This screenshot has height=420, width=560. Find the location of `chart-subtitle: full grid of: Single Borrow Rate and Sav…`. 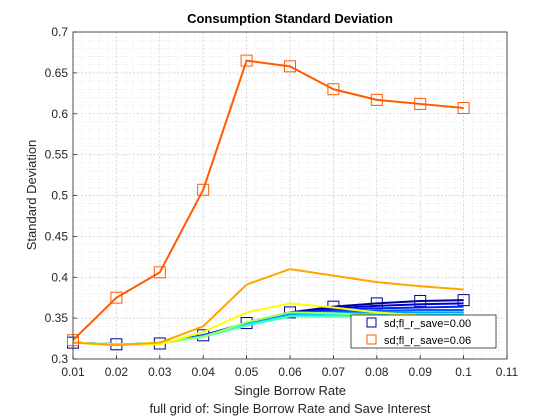

chart-subtitle: full grid of: Single Borrow Rate and Sav… is located at coordinates (289, 408).